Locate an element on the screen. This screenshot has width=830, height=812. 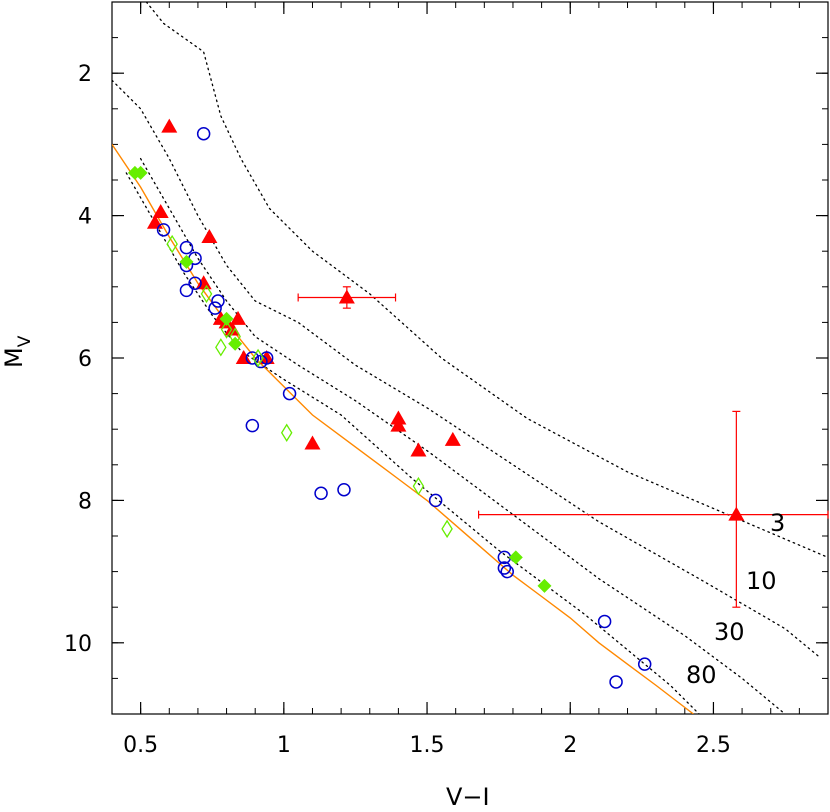
isochrone-label-80: 80 is located at coordinates (701, 675).